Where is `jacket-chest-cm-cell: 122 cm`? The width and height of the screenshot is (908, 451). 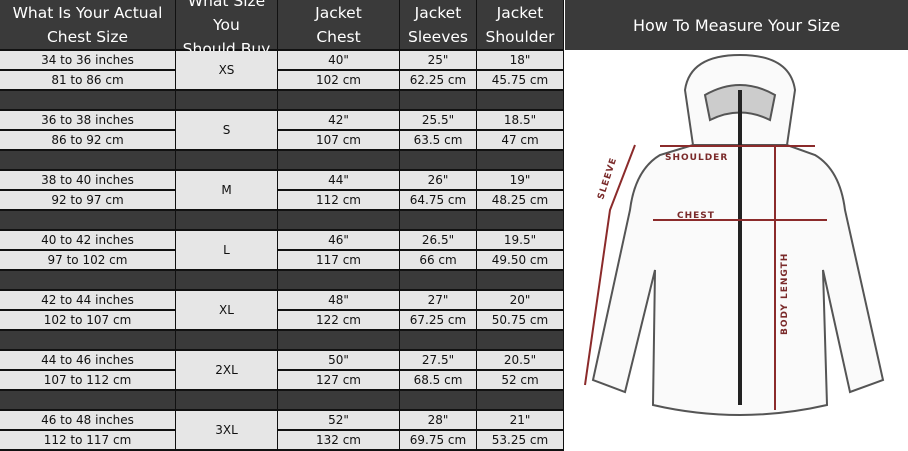 jacket-chest-cm-cell: 122 cm is located at coordinates (338, 320).